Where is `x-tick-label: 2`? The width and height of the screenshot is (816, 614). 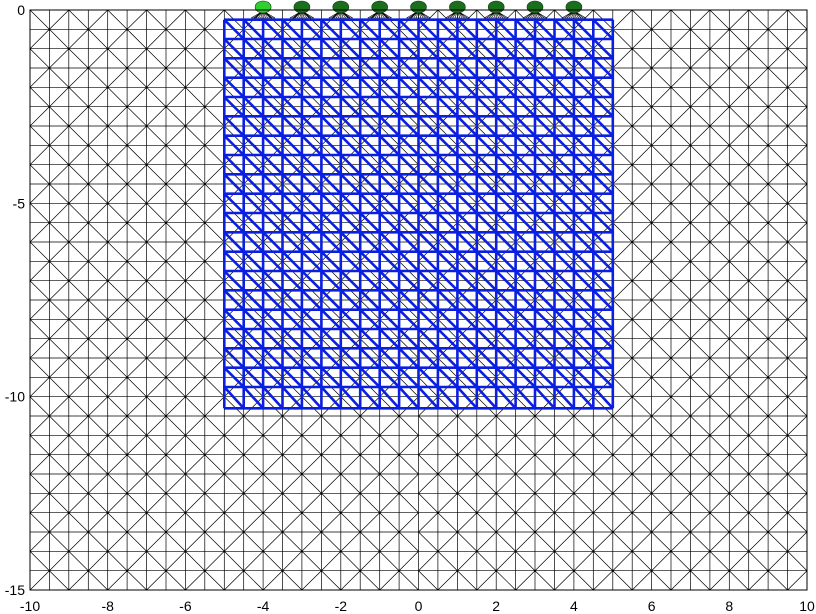 x-tick-label: 2 is located at coordinates (496, 606).